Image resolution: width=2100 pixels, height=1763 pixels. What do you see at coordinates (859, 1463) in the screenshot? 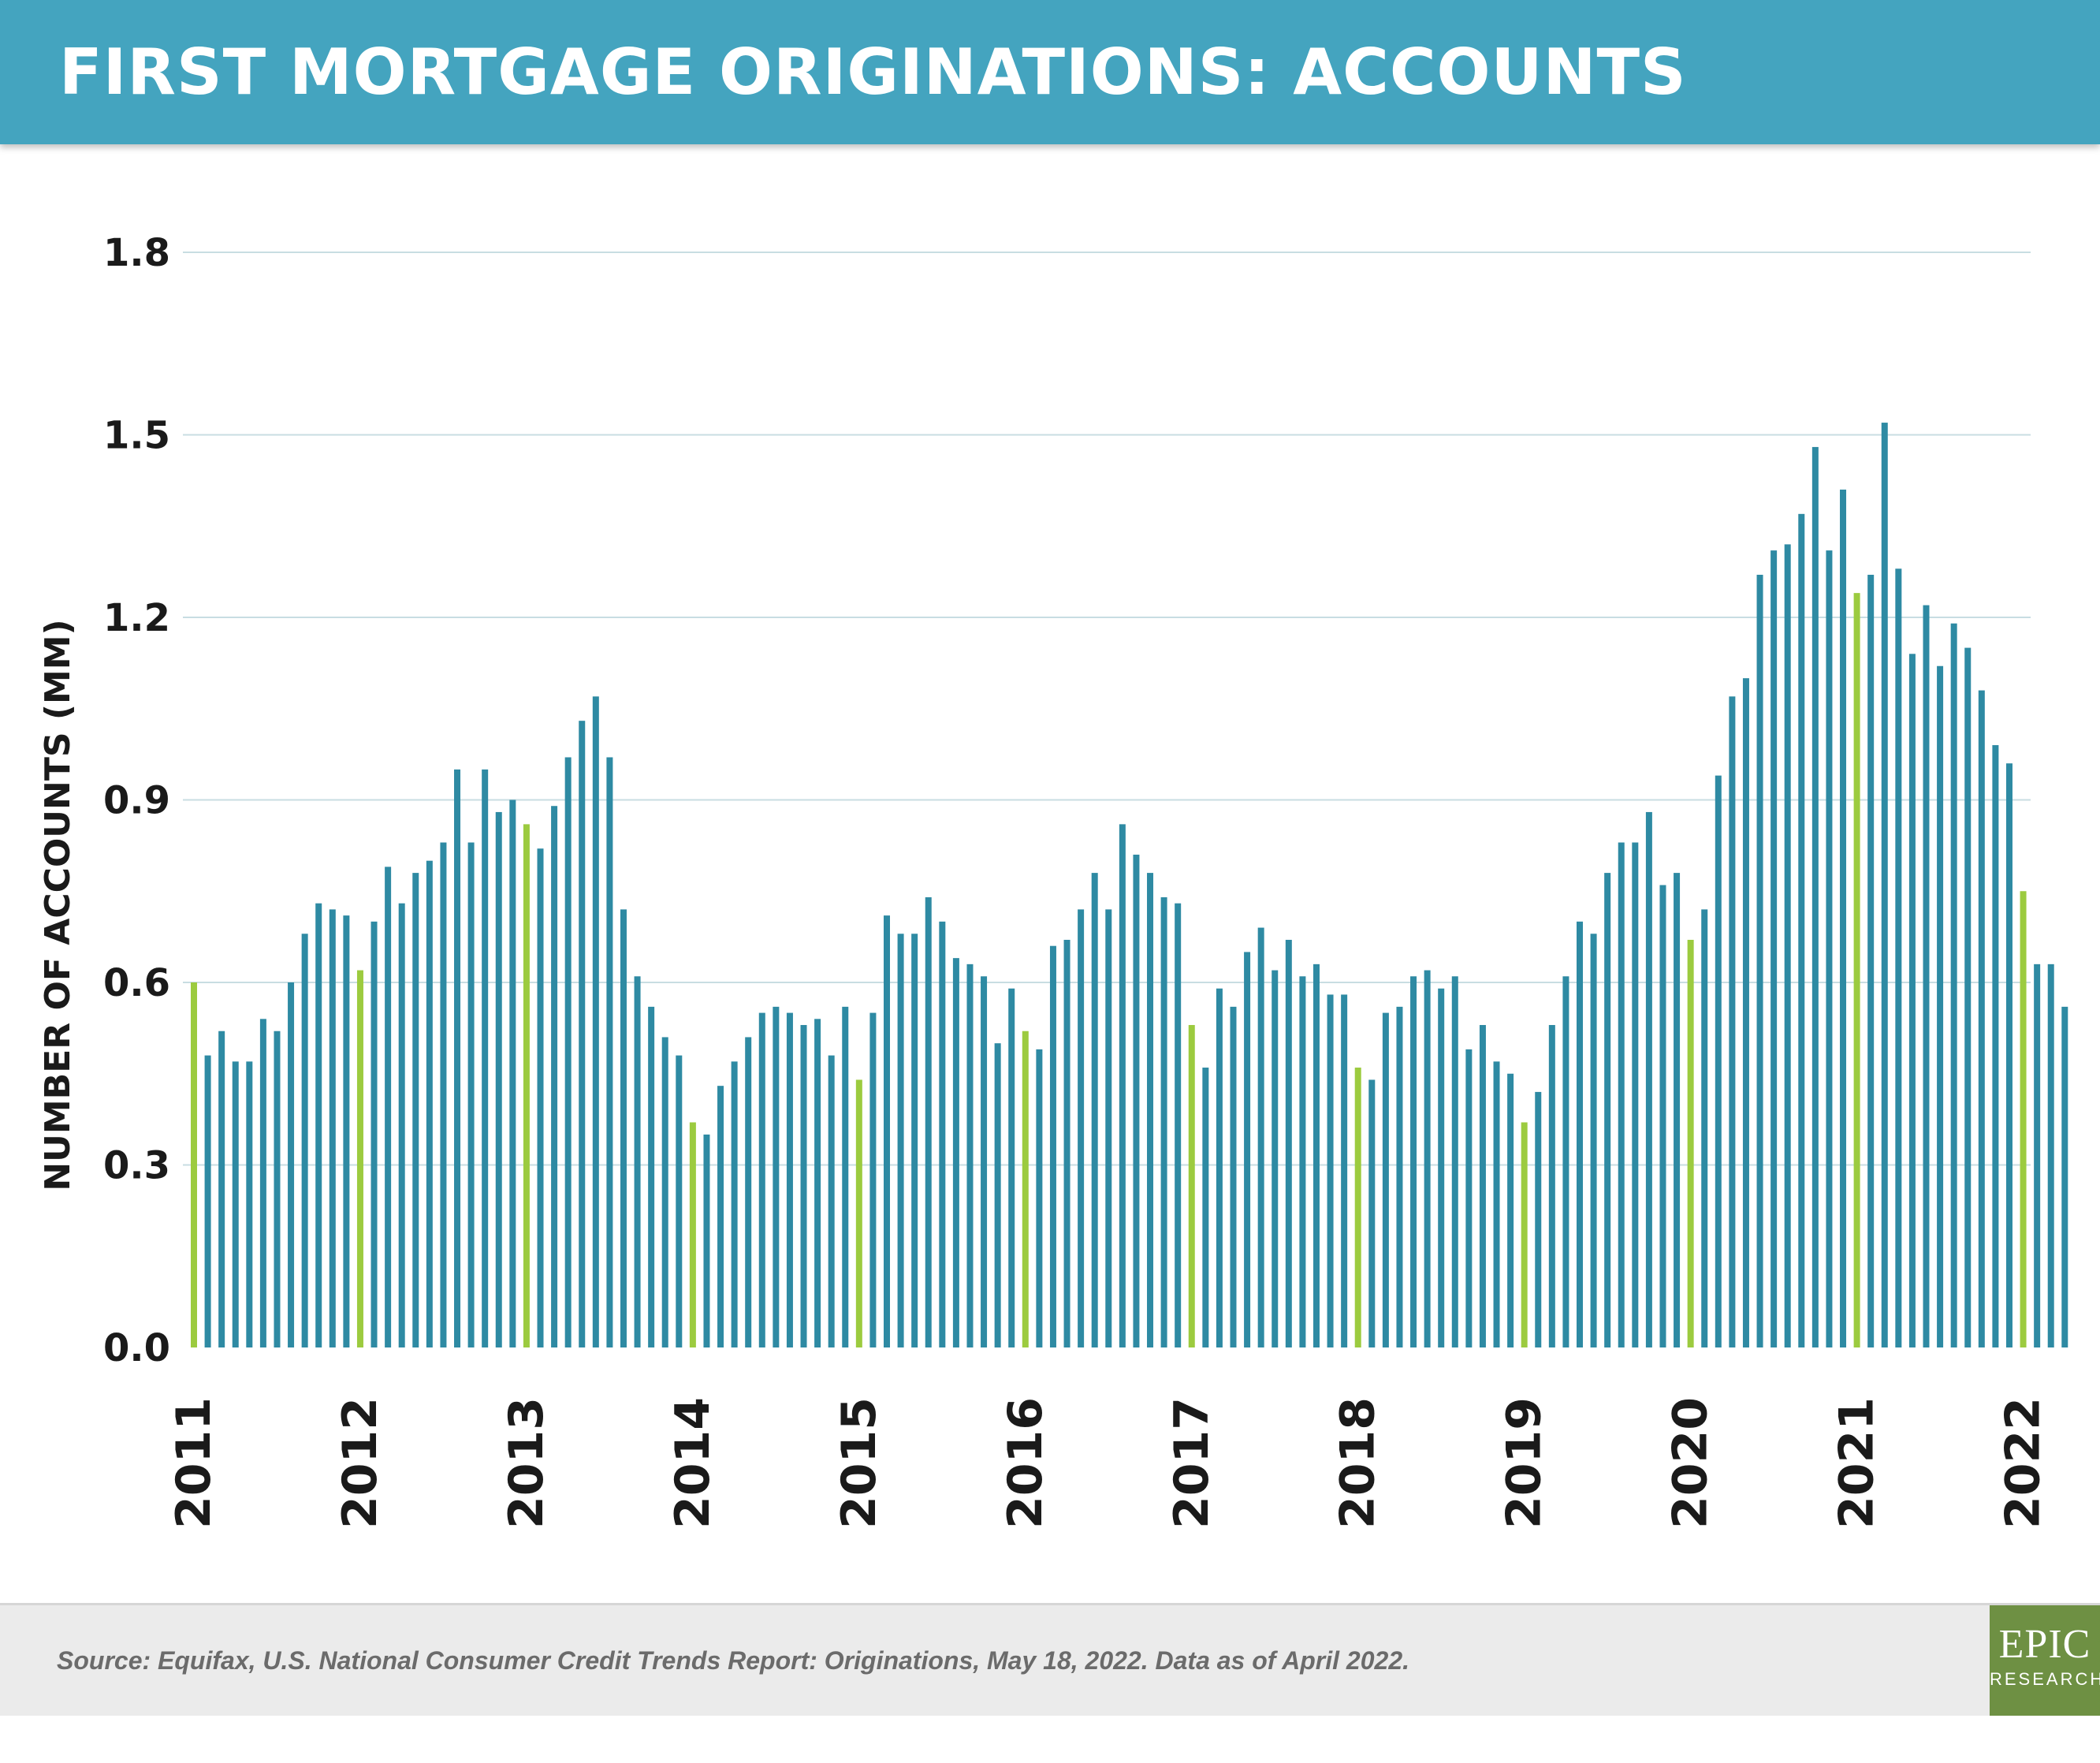
I see `x-tick-label: 2015` at bounding box center [859, 1463].